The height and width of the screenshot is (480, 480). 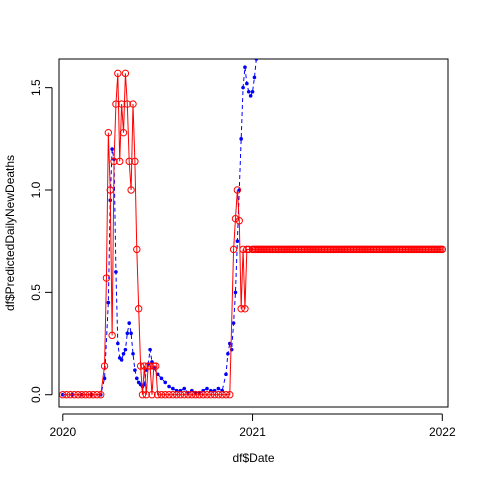 What do you see at coordinates (36, 87) in the screenshot?
I see `y-tick-label: 1.5` at bounding box center [36, 87].